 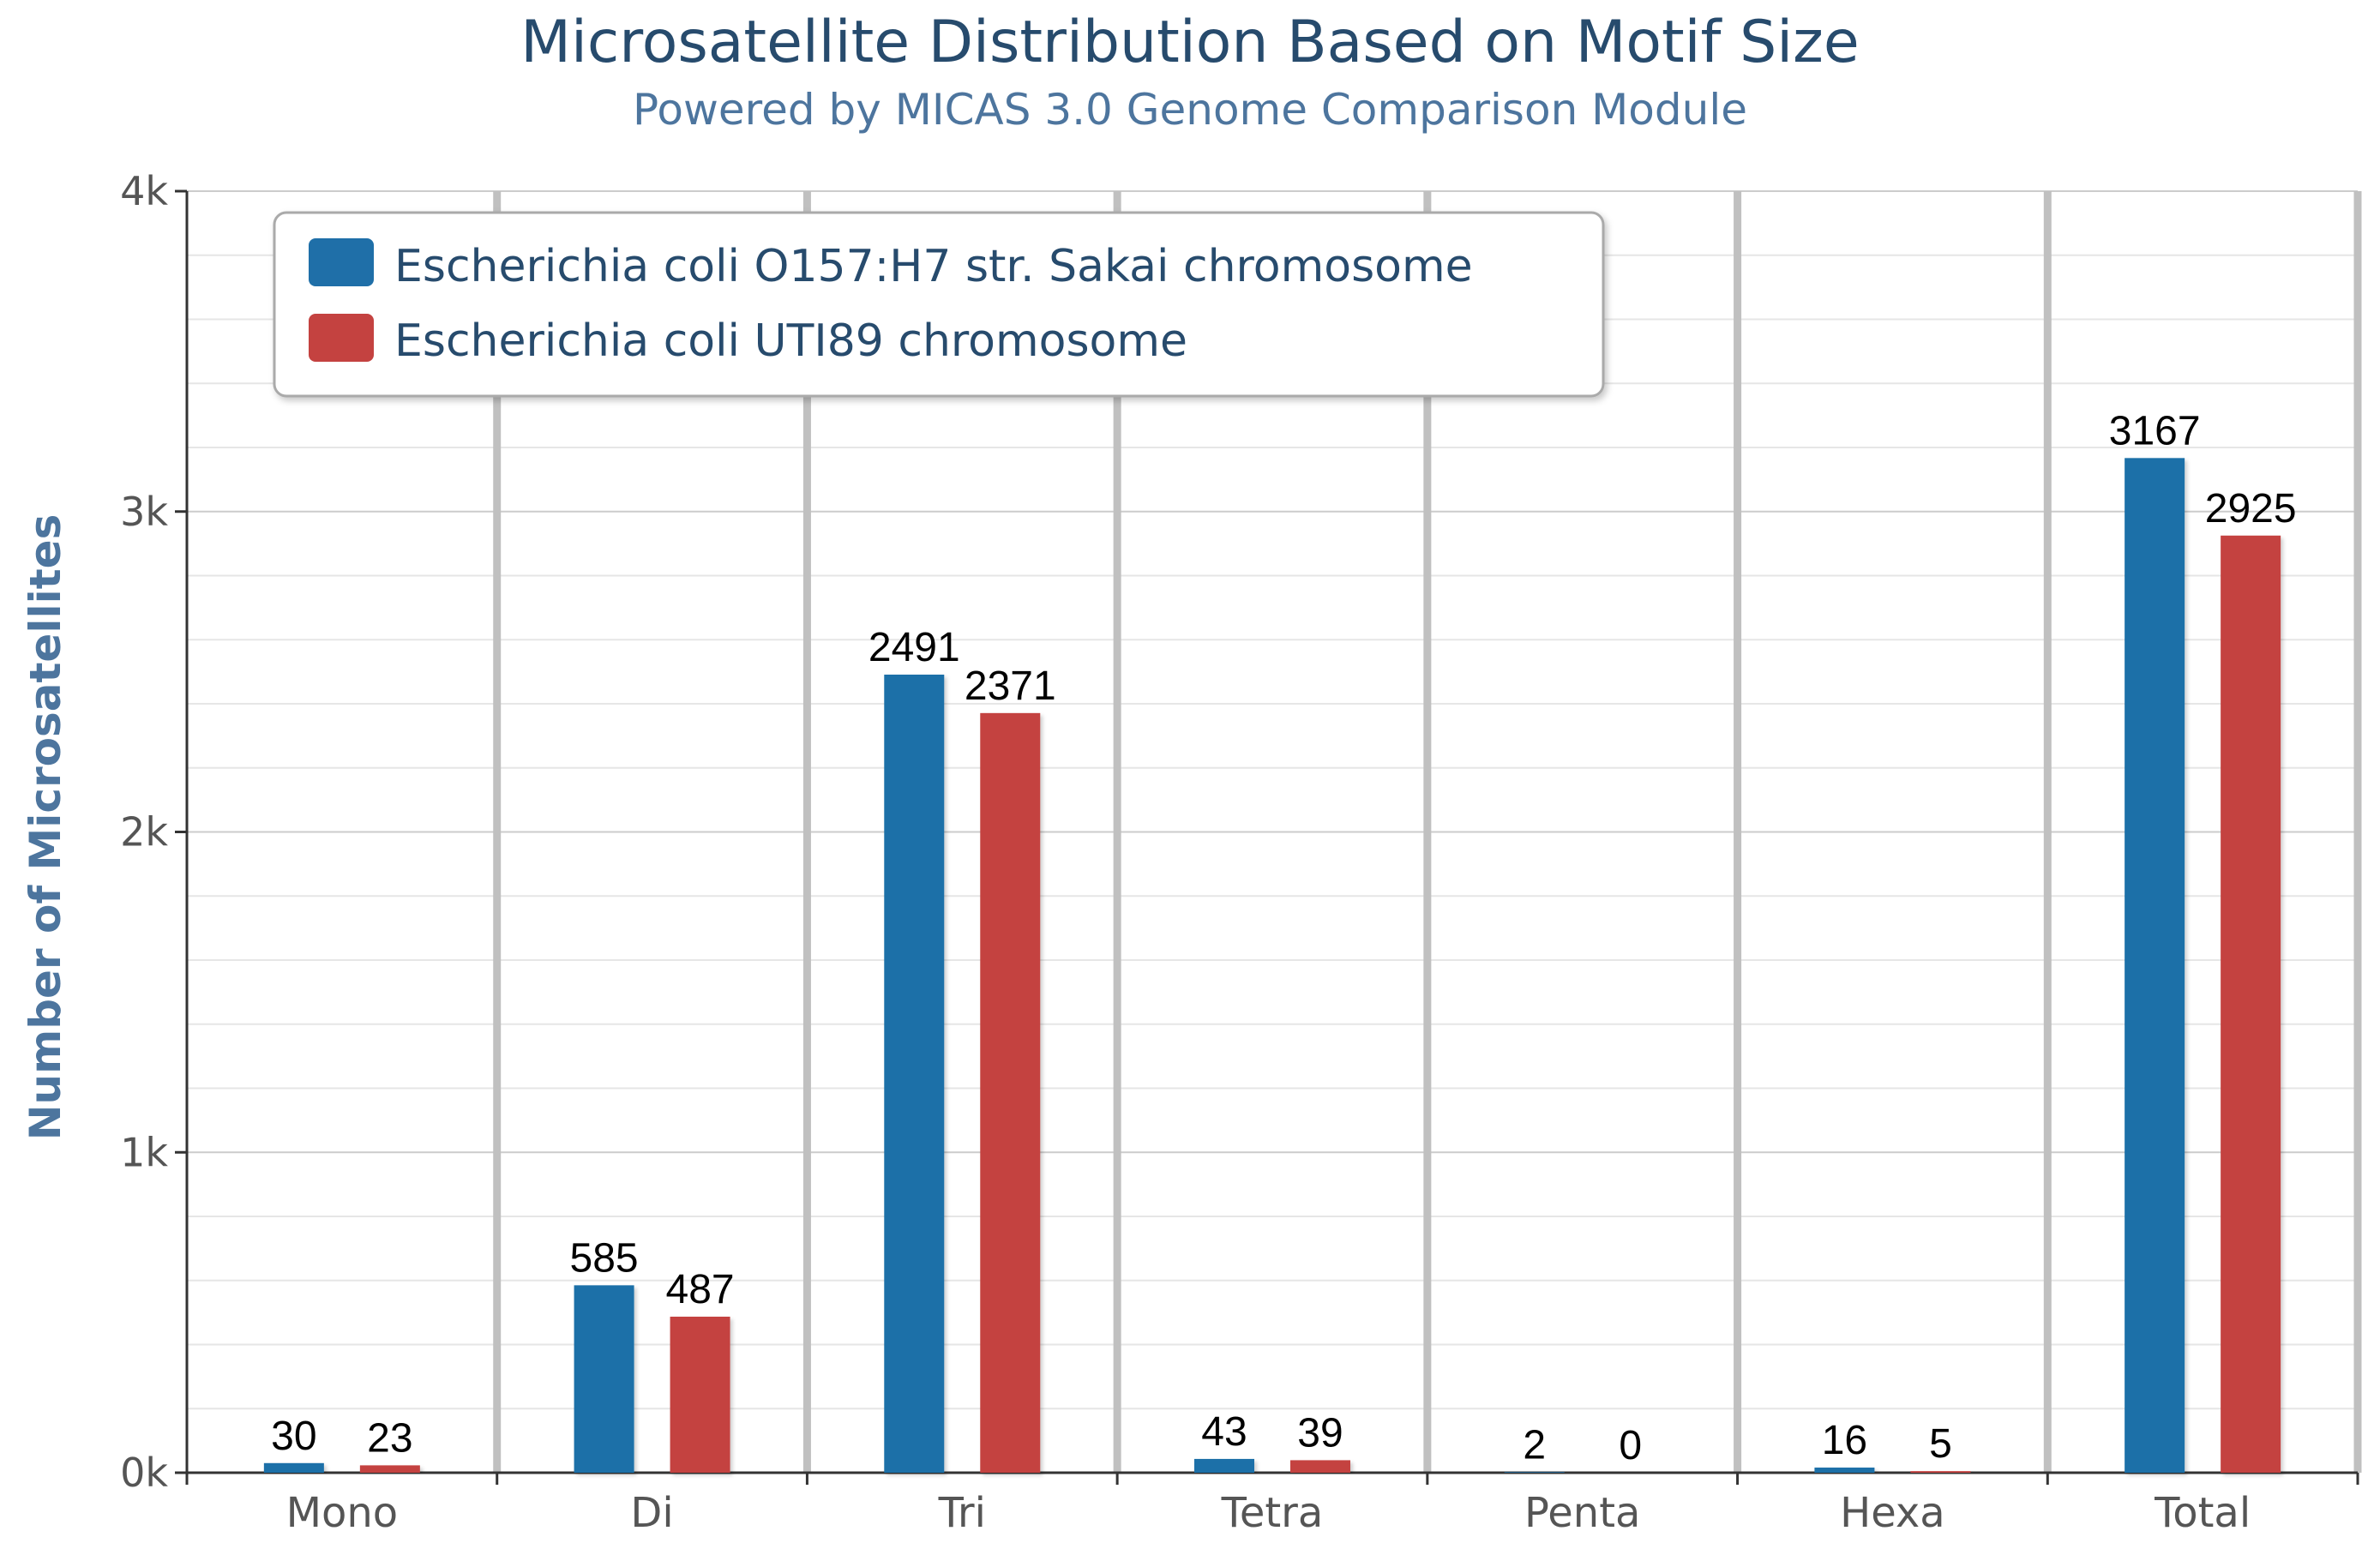 I want to click on bar-series-1-hexa, so click(x=1845, y=1470).